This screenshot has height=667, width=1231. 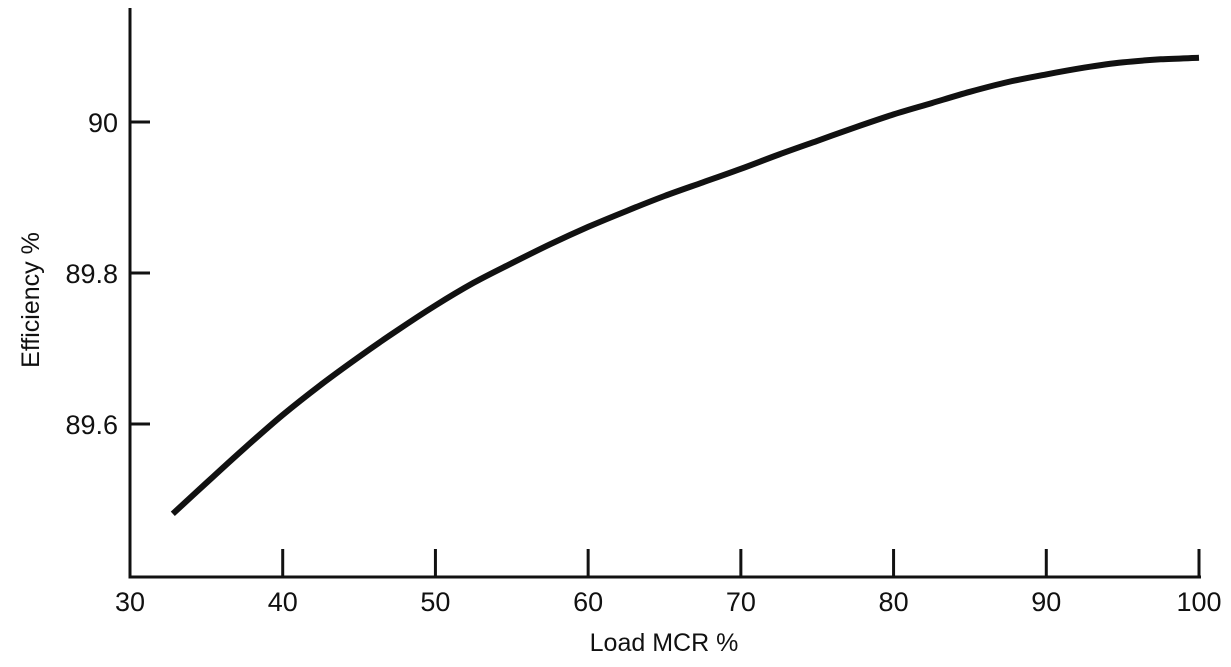 What do you see at coordinates (31, 300) in the screenshot?
I see `y-axis-title: Efficiency %` at bounding box center [31, 300].